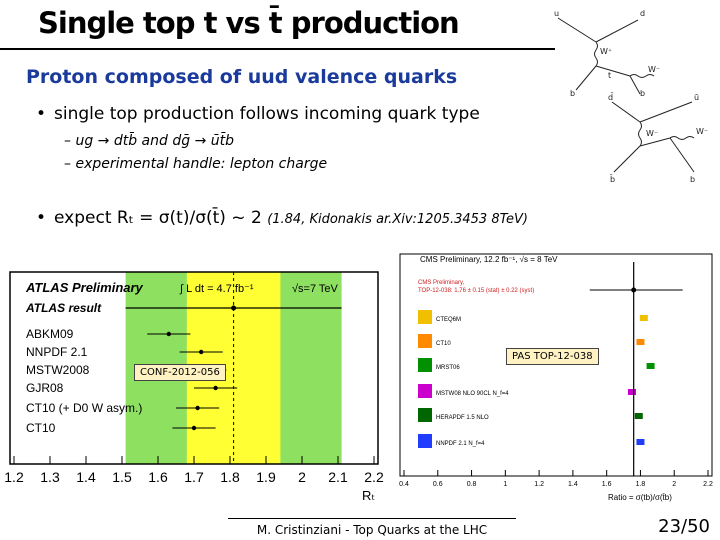  What do you see at coordinates (158, 218) in the screenshot?
I see `bullet-2-text: expect Rₜ = σ(t)/σ(t̄) ~ 2` at bounding box center [158, 218].